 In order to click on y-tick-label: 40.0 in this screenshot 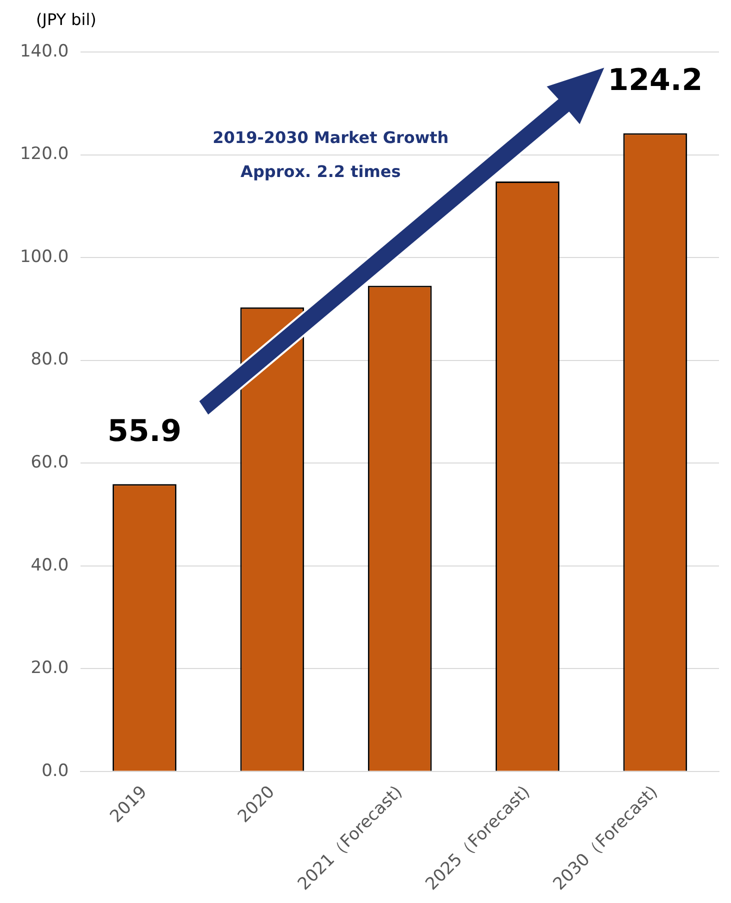, I will do `click(49, 565)`.